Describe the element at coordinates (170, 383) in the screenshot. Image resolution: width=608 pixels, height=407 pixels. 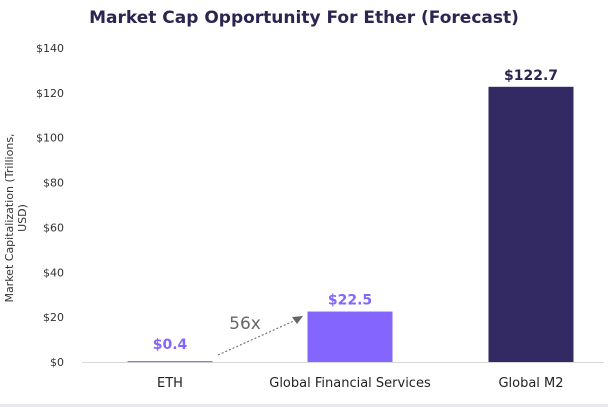
I see `x-tick-label: ETH` at that location.